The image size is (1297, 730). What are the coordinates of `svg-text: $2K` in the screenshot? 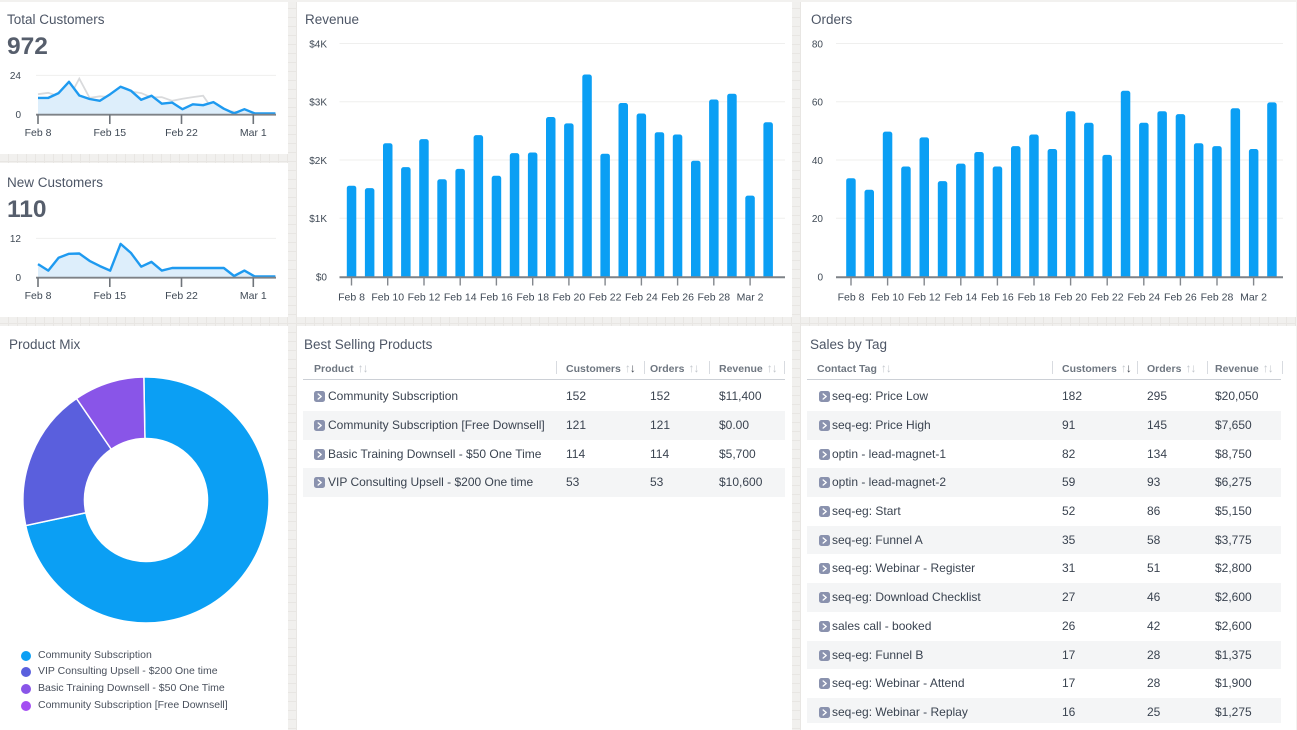 It's located at (318, 161).